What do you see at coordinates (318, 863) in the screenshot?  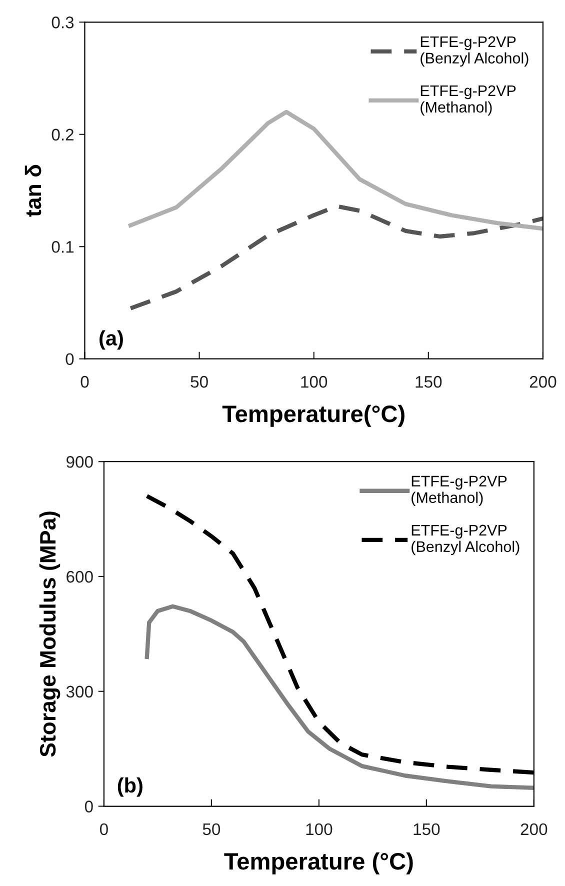 I see `x-axis-title: Temperature (°C)` at bounding box center [318, 863].